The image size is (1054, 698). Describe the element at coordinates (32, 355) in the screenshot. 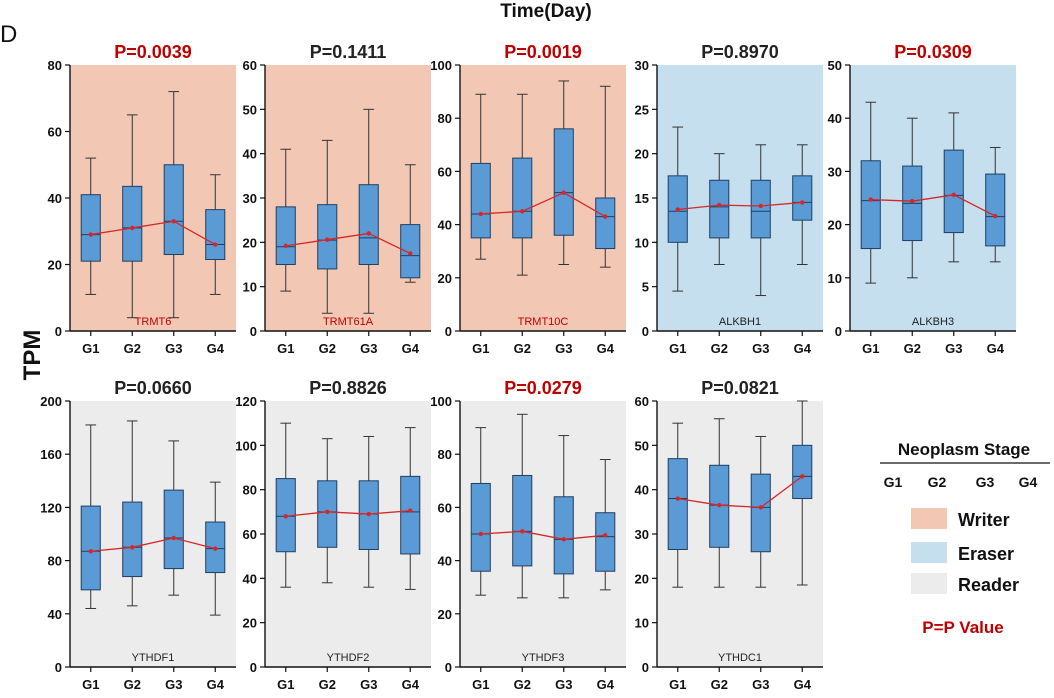

I see `y-axis-title: TPM` at that location.